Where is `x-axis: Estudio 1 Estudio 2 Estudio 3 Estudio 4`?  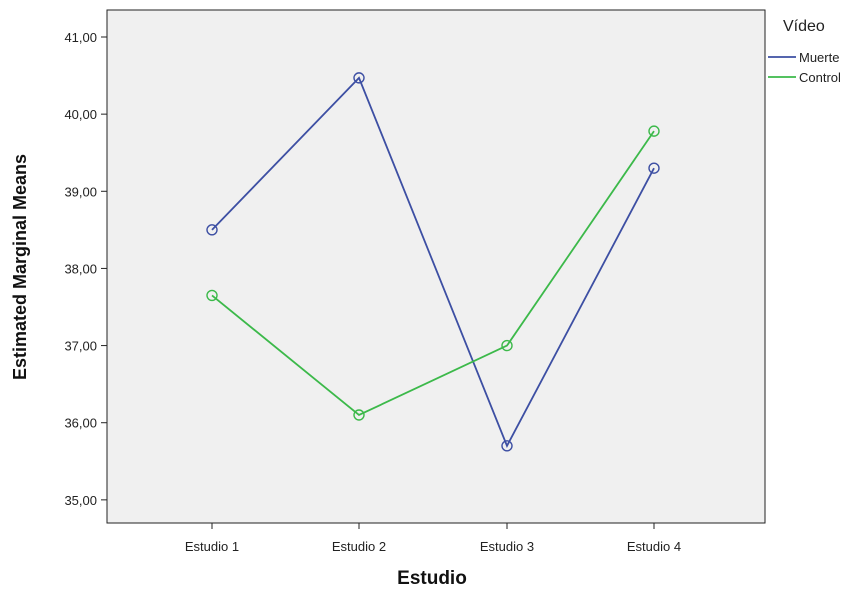
x-axis: Estudio 1 Estudio 2 Estudio 3 Estudio 4 is located at coordinates (433, 538).